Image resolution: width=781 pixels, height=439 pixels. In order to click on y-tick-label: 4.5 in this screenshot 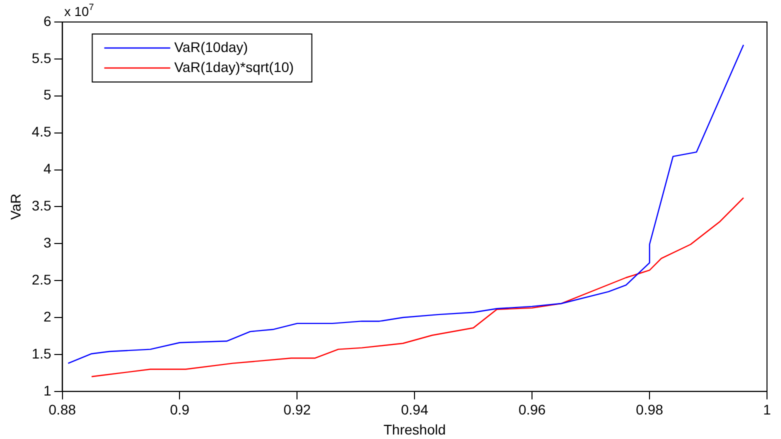, I will do `click(42, 132)`.